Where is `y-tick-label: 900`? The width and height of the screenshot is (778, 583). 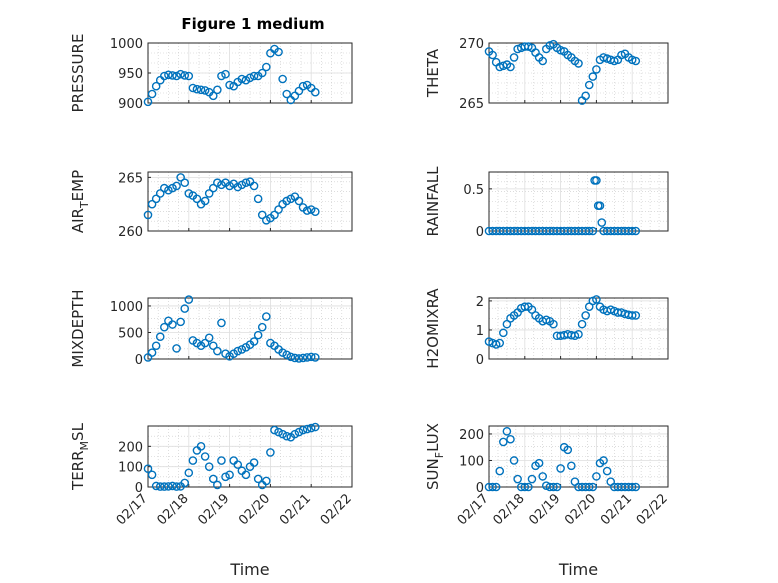 y-tick-label: 900 is located at coordinates (130, 104).